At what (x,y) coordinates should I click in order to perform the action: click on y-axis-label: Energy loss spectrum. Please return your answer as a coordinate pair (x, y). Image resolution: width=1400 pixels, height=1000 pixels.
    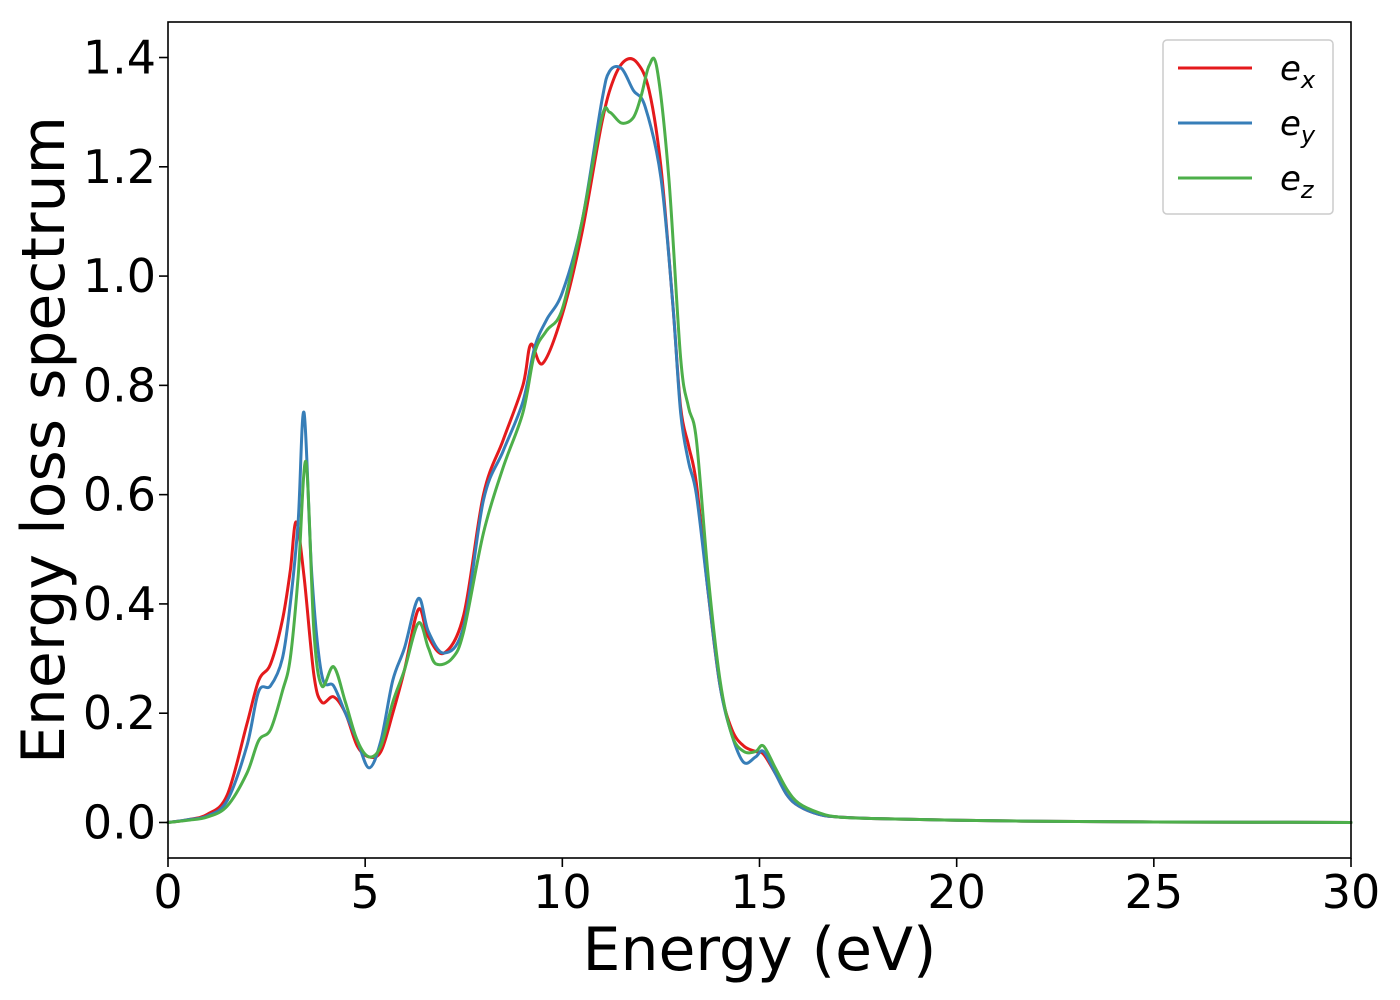
    Looking at the image, I should click on (44, 440).